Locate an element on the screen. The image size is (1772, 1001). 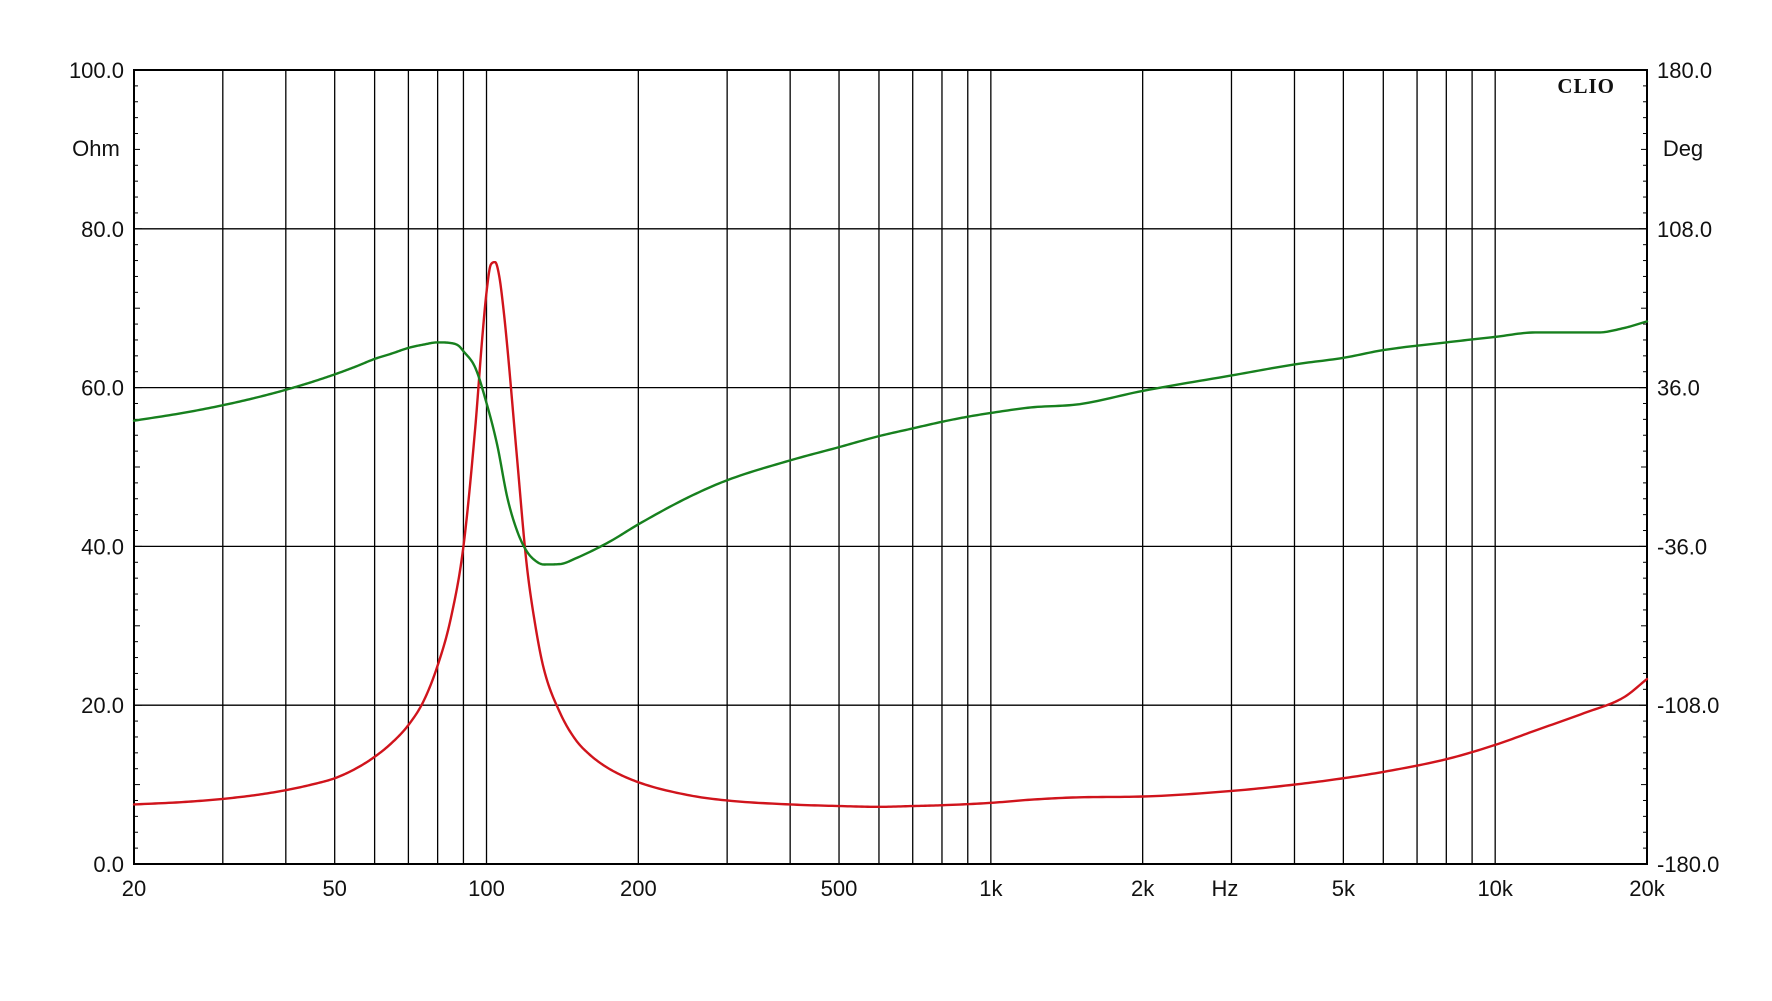
y-left-tick-label: 60.0 is located at coordinates (102, 388).